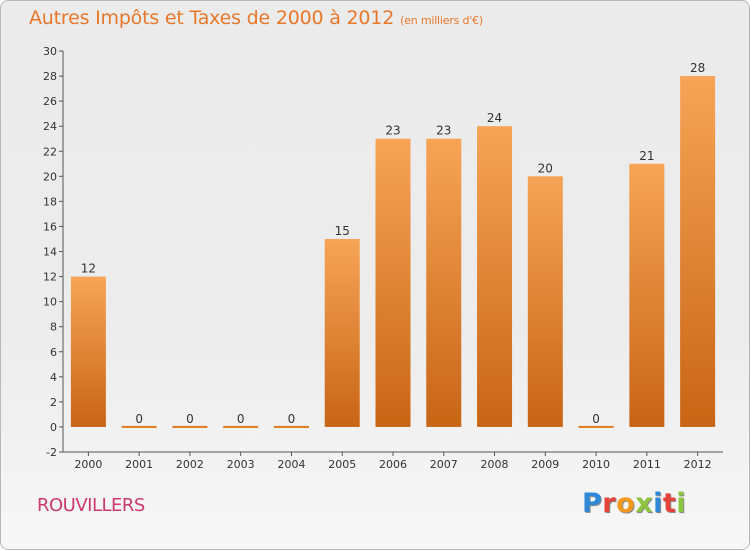  I want to click on bar-2002, so click(190, 426).